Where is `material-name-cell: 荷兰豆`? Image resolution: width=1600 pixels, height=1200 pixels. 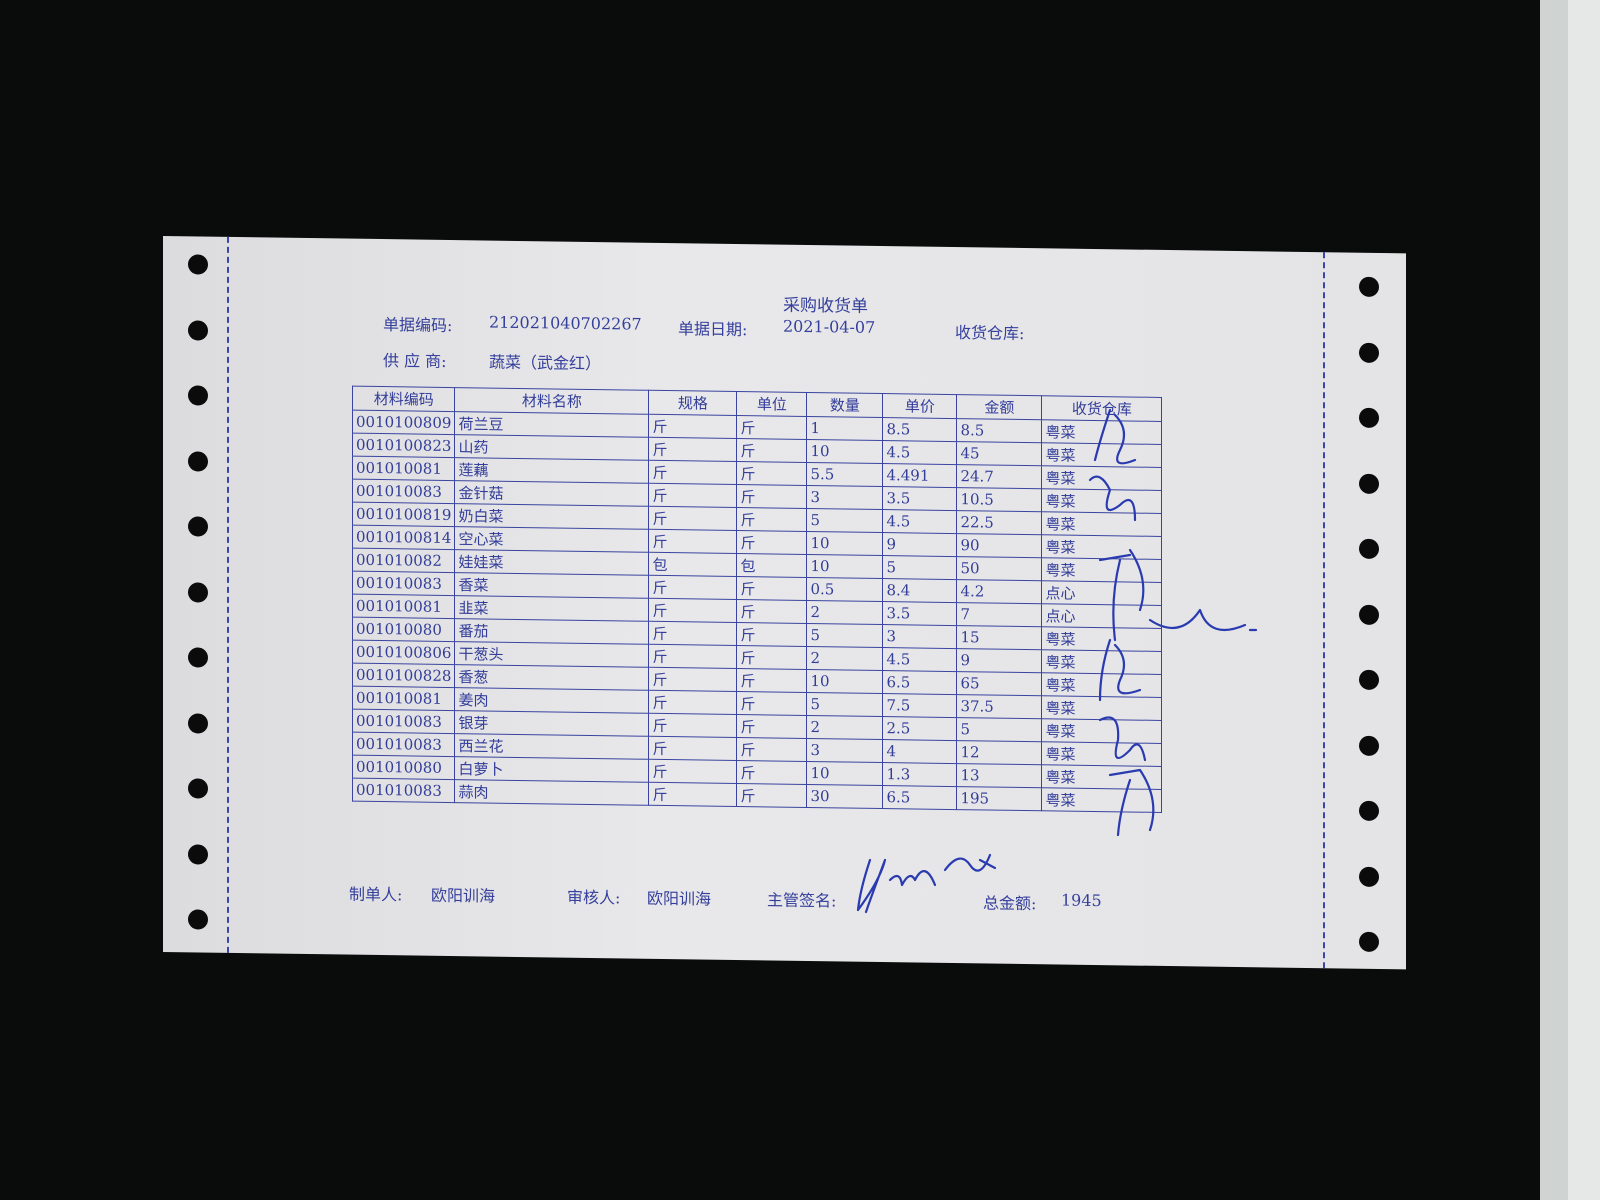 material-name-cell: 荷兰豆 is located at coordinates (551, 424).